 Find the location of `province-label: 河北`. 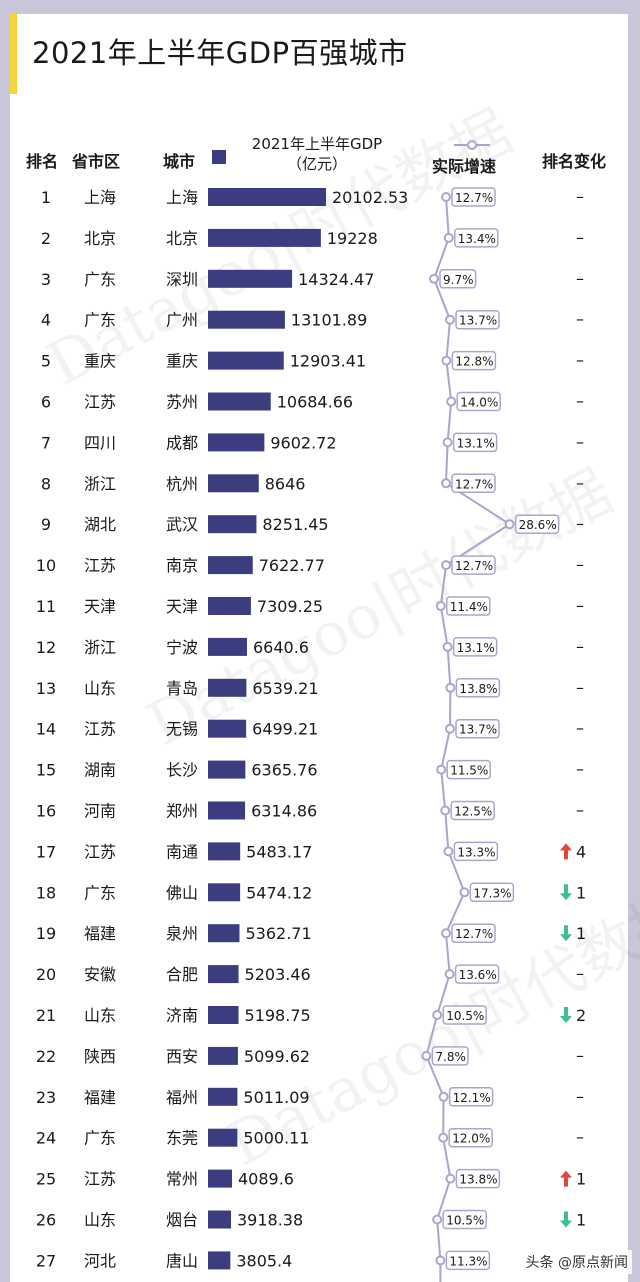

province-label: 河北 is located at coordinates (100, 1260).